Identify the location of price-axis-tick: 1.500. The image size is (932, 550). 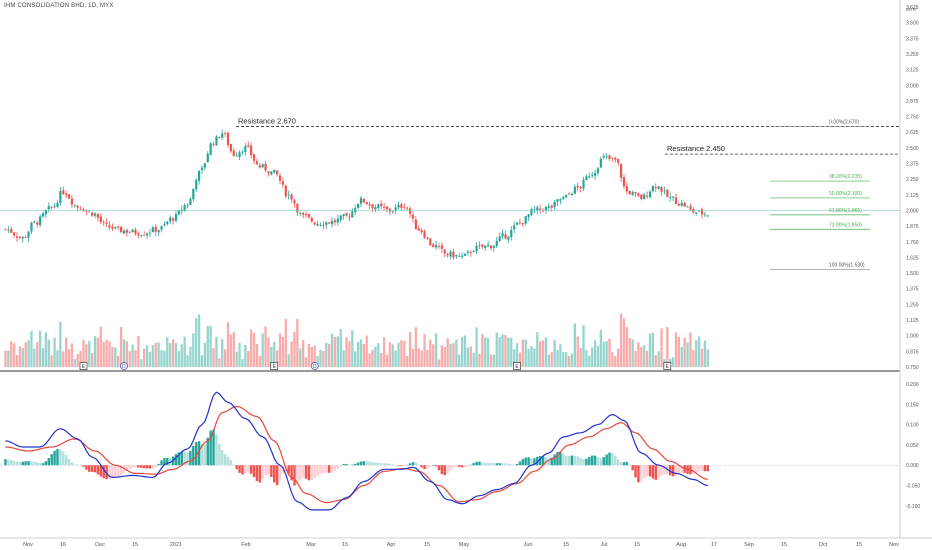
(912, 274).